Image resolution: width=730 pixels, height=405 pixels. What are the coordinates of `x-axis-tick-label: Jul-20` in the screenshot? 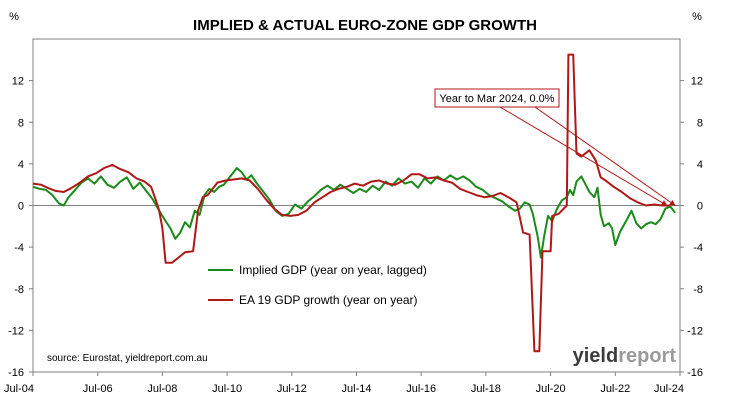 It's located at (551, 389).